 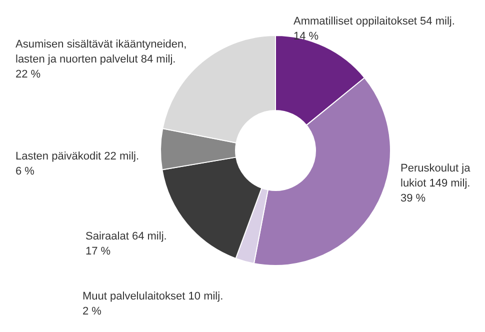 What do you see at coordinates (153, 304) in the screenshot?
I see `slice-label: Muut palvelulaitokset 10 milj. 2 %` at bounding box center [153, 304].